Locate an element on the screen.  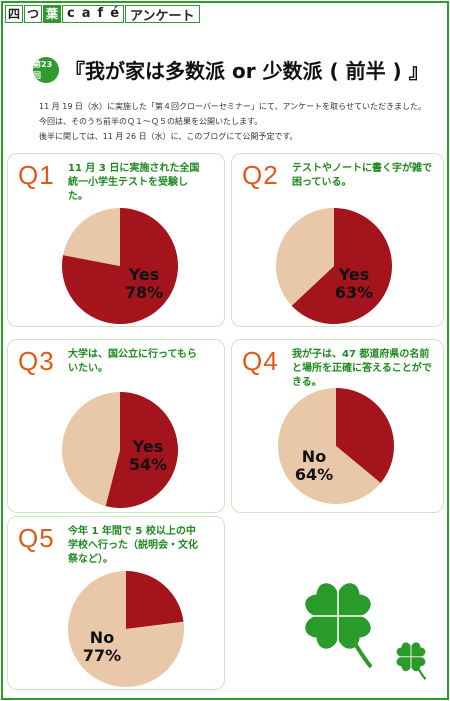
question-number: Q3 is located at coordinates (36, 361).